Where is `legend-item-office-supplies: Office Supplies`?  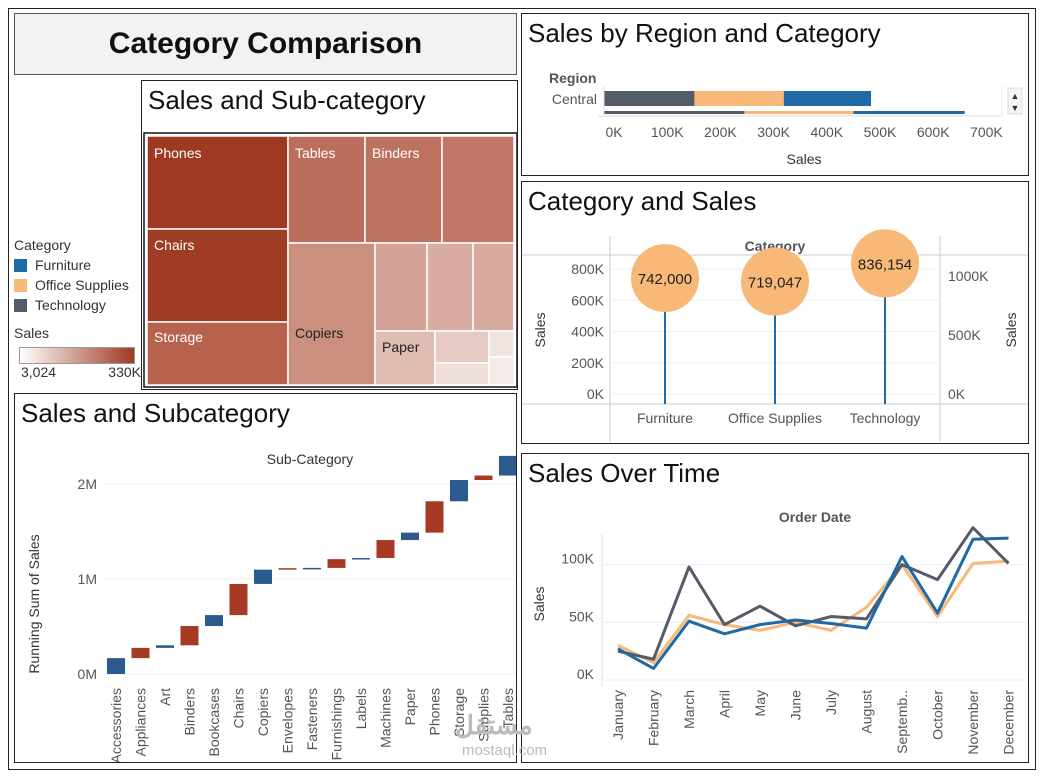 legend-item-office-supplies: Office Supplies is located at coordinates (77, 285).